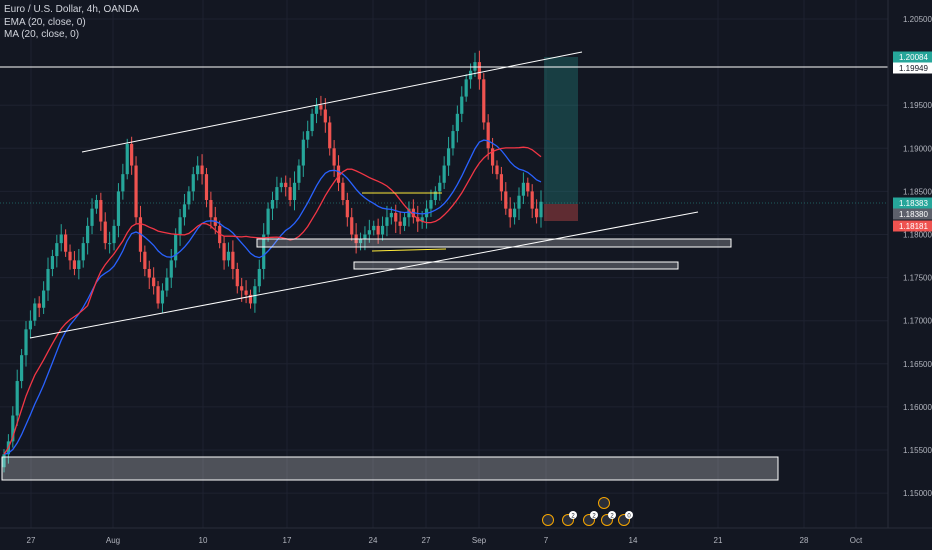 The height and width of the screenshot is (550, 932). Describe the element at coordinates (917, 493) in the screenshot. I see `price-tick-label: 1.15000` at that location.